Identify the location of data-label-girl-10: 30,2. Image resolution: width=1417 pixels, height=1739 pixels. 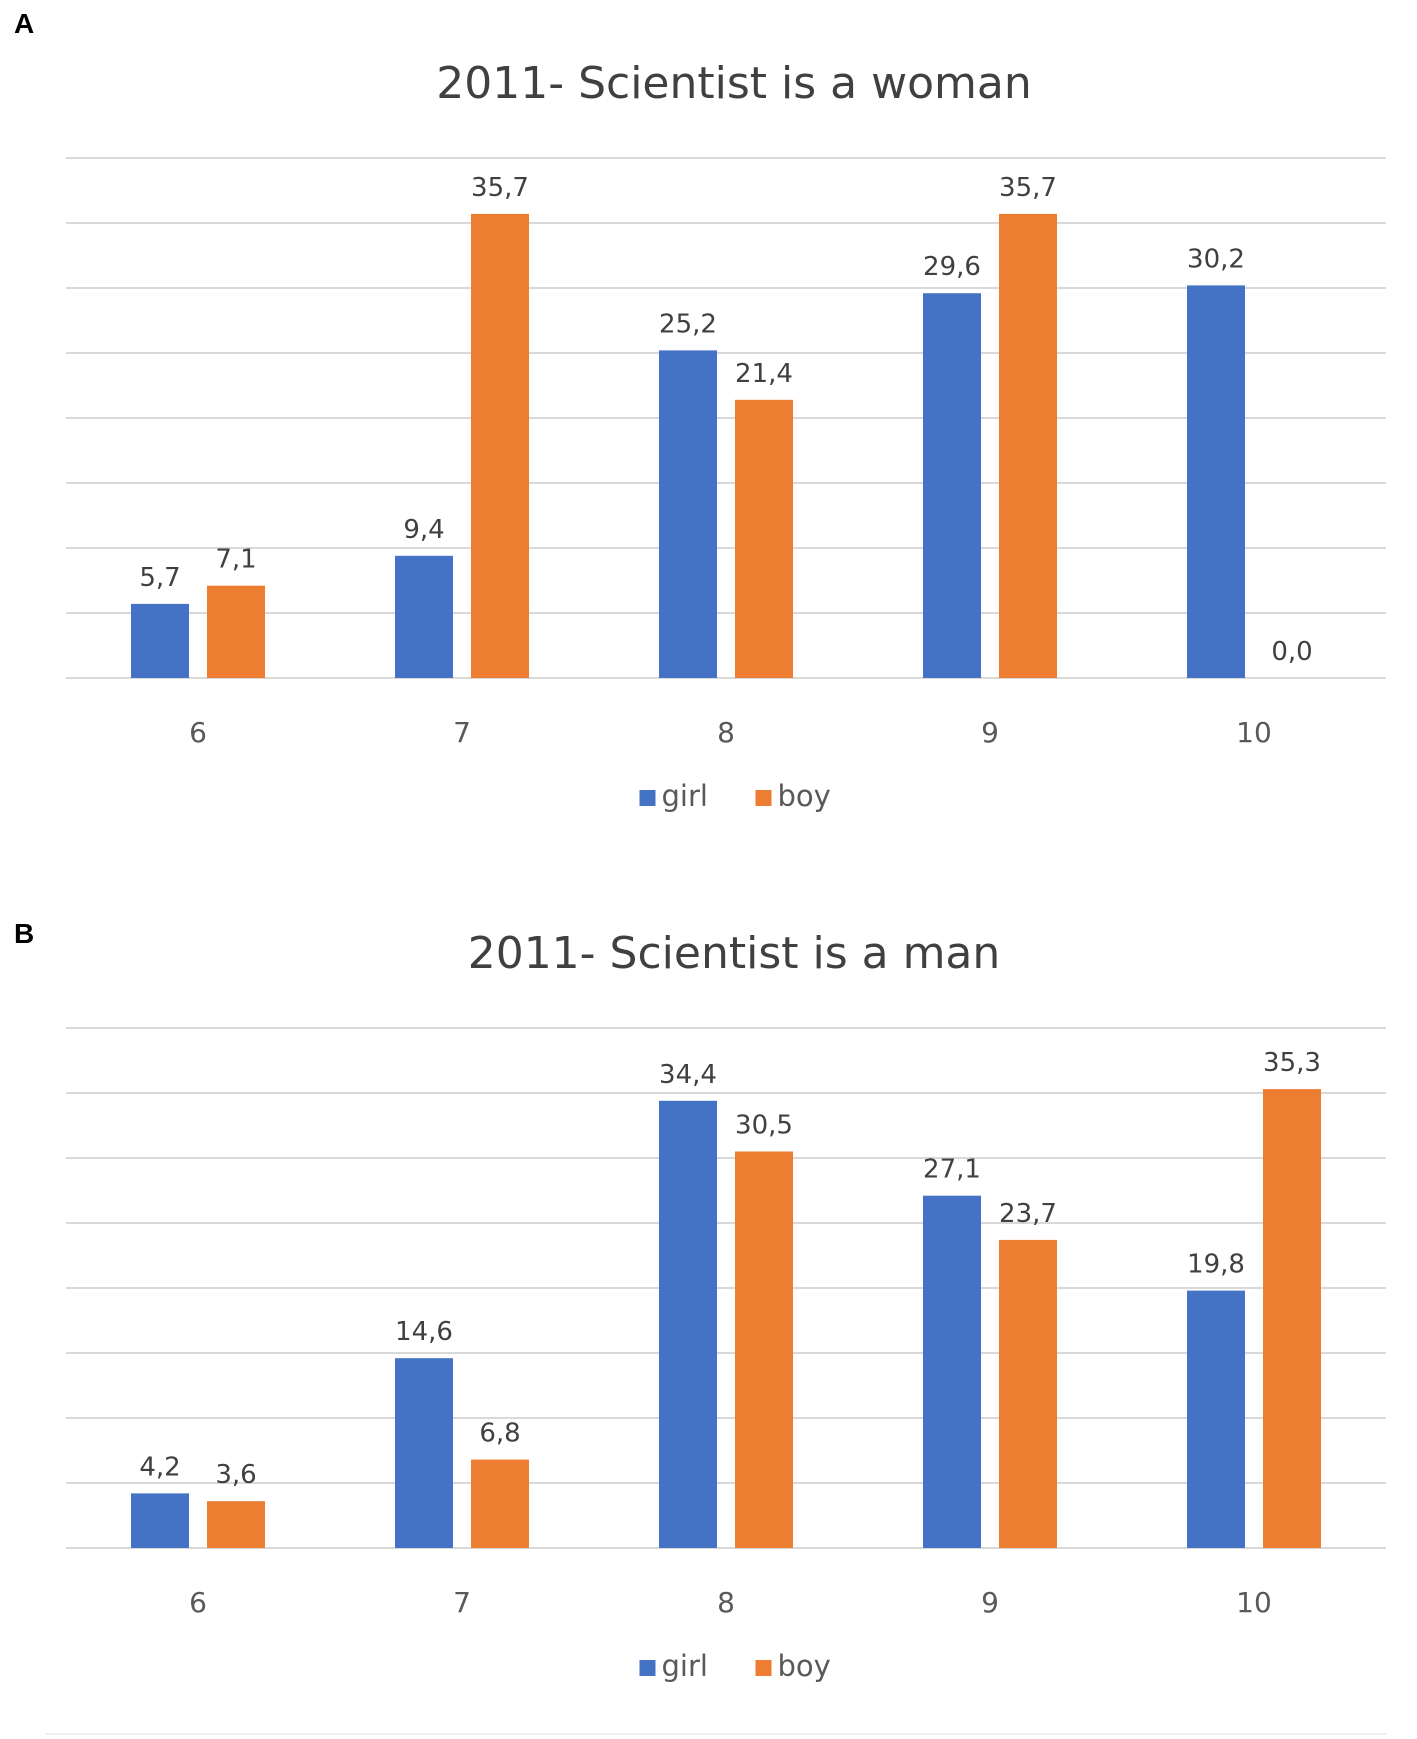
(1216, 259).